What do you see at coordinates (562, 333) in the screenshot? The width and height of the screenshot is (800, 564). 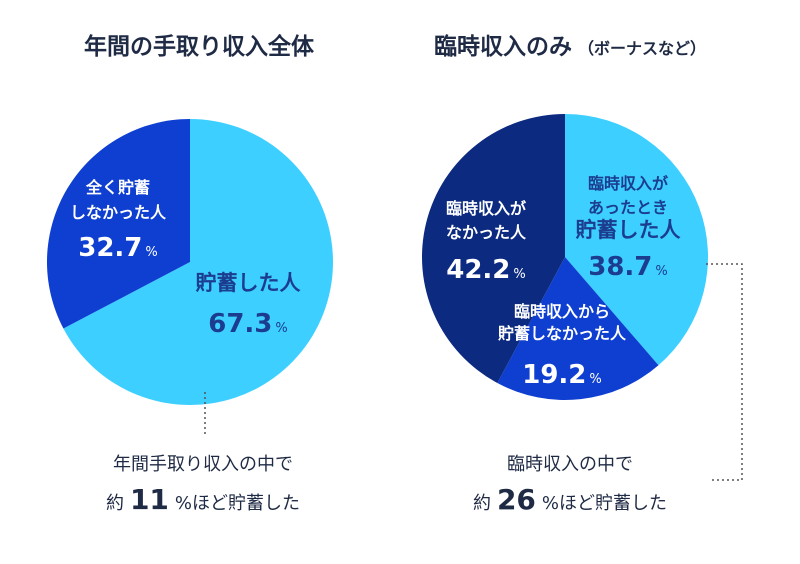 I see `chart2-slice-2-label-line-2: 貯蓄しなかった人` at bounding box center [562, 333].